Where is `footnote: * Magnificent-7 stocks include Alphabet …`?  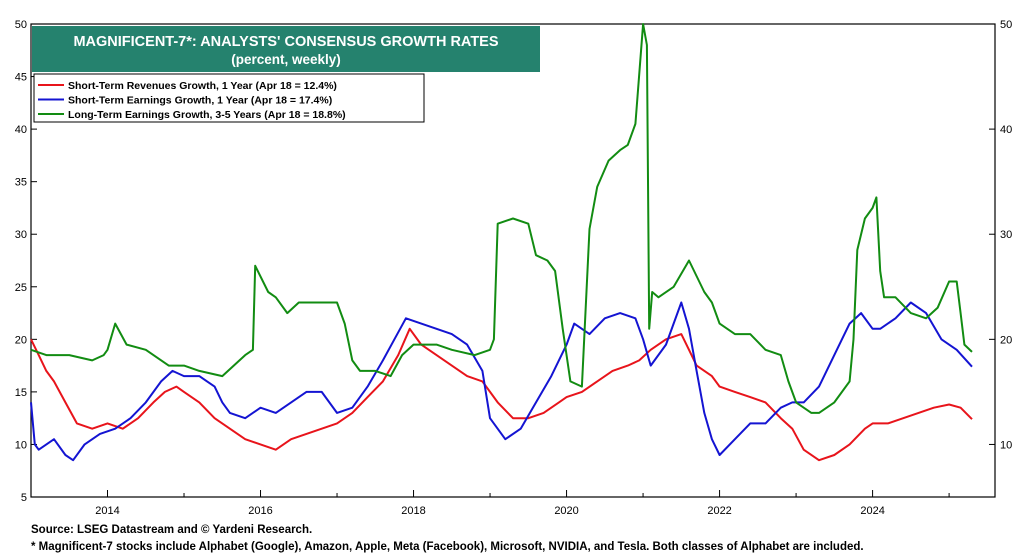 footnote: * Magnificent-7 stocks include Alphabet … is located at coordinates (447, 547).